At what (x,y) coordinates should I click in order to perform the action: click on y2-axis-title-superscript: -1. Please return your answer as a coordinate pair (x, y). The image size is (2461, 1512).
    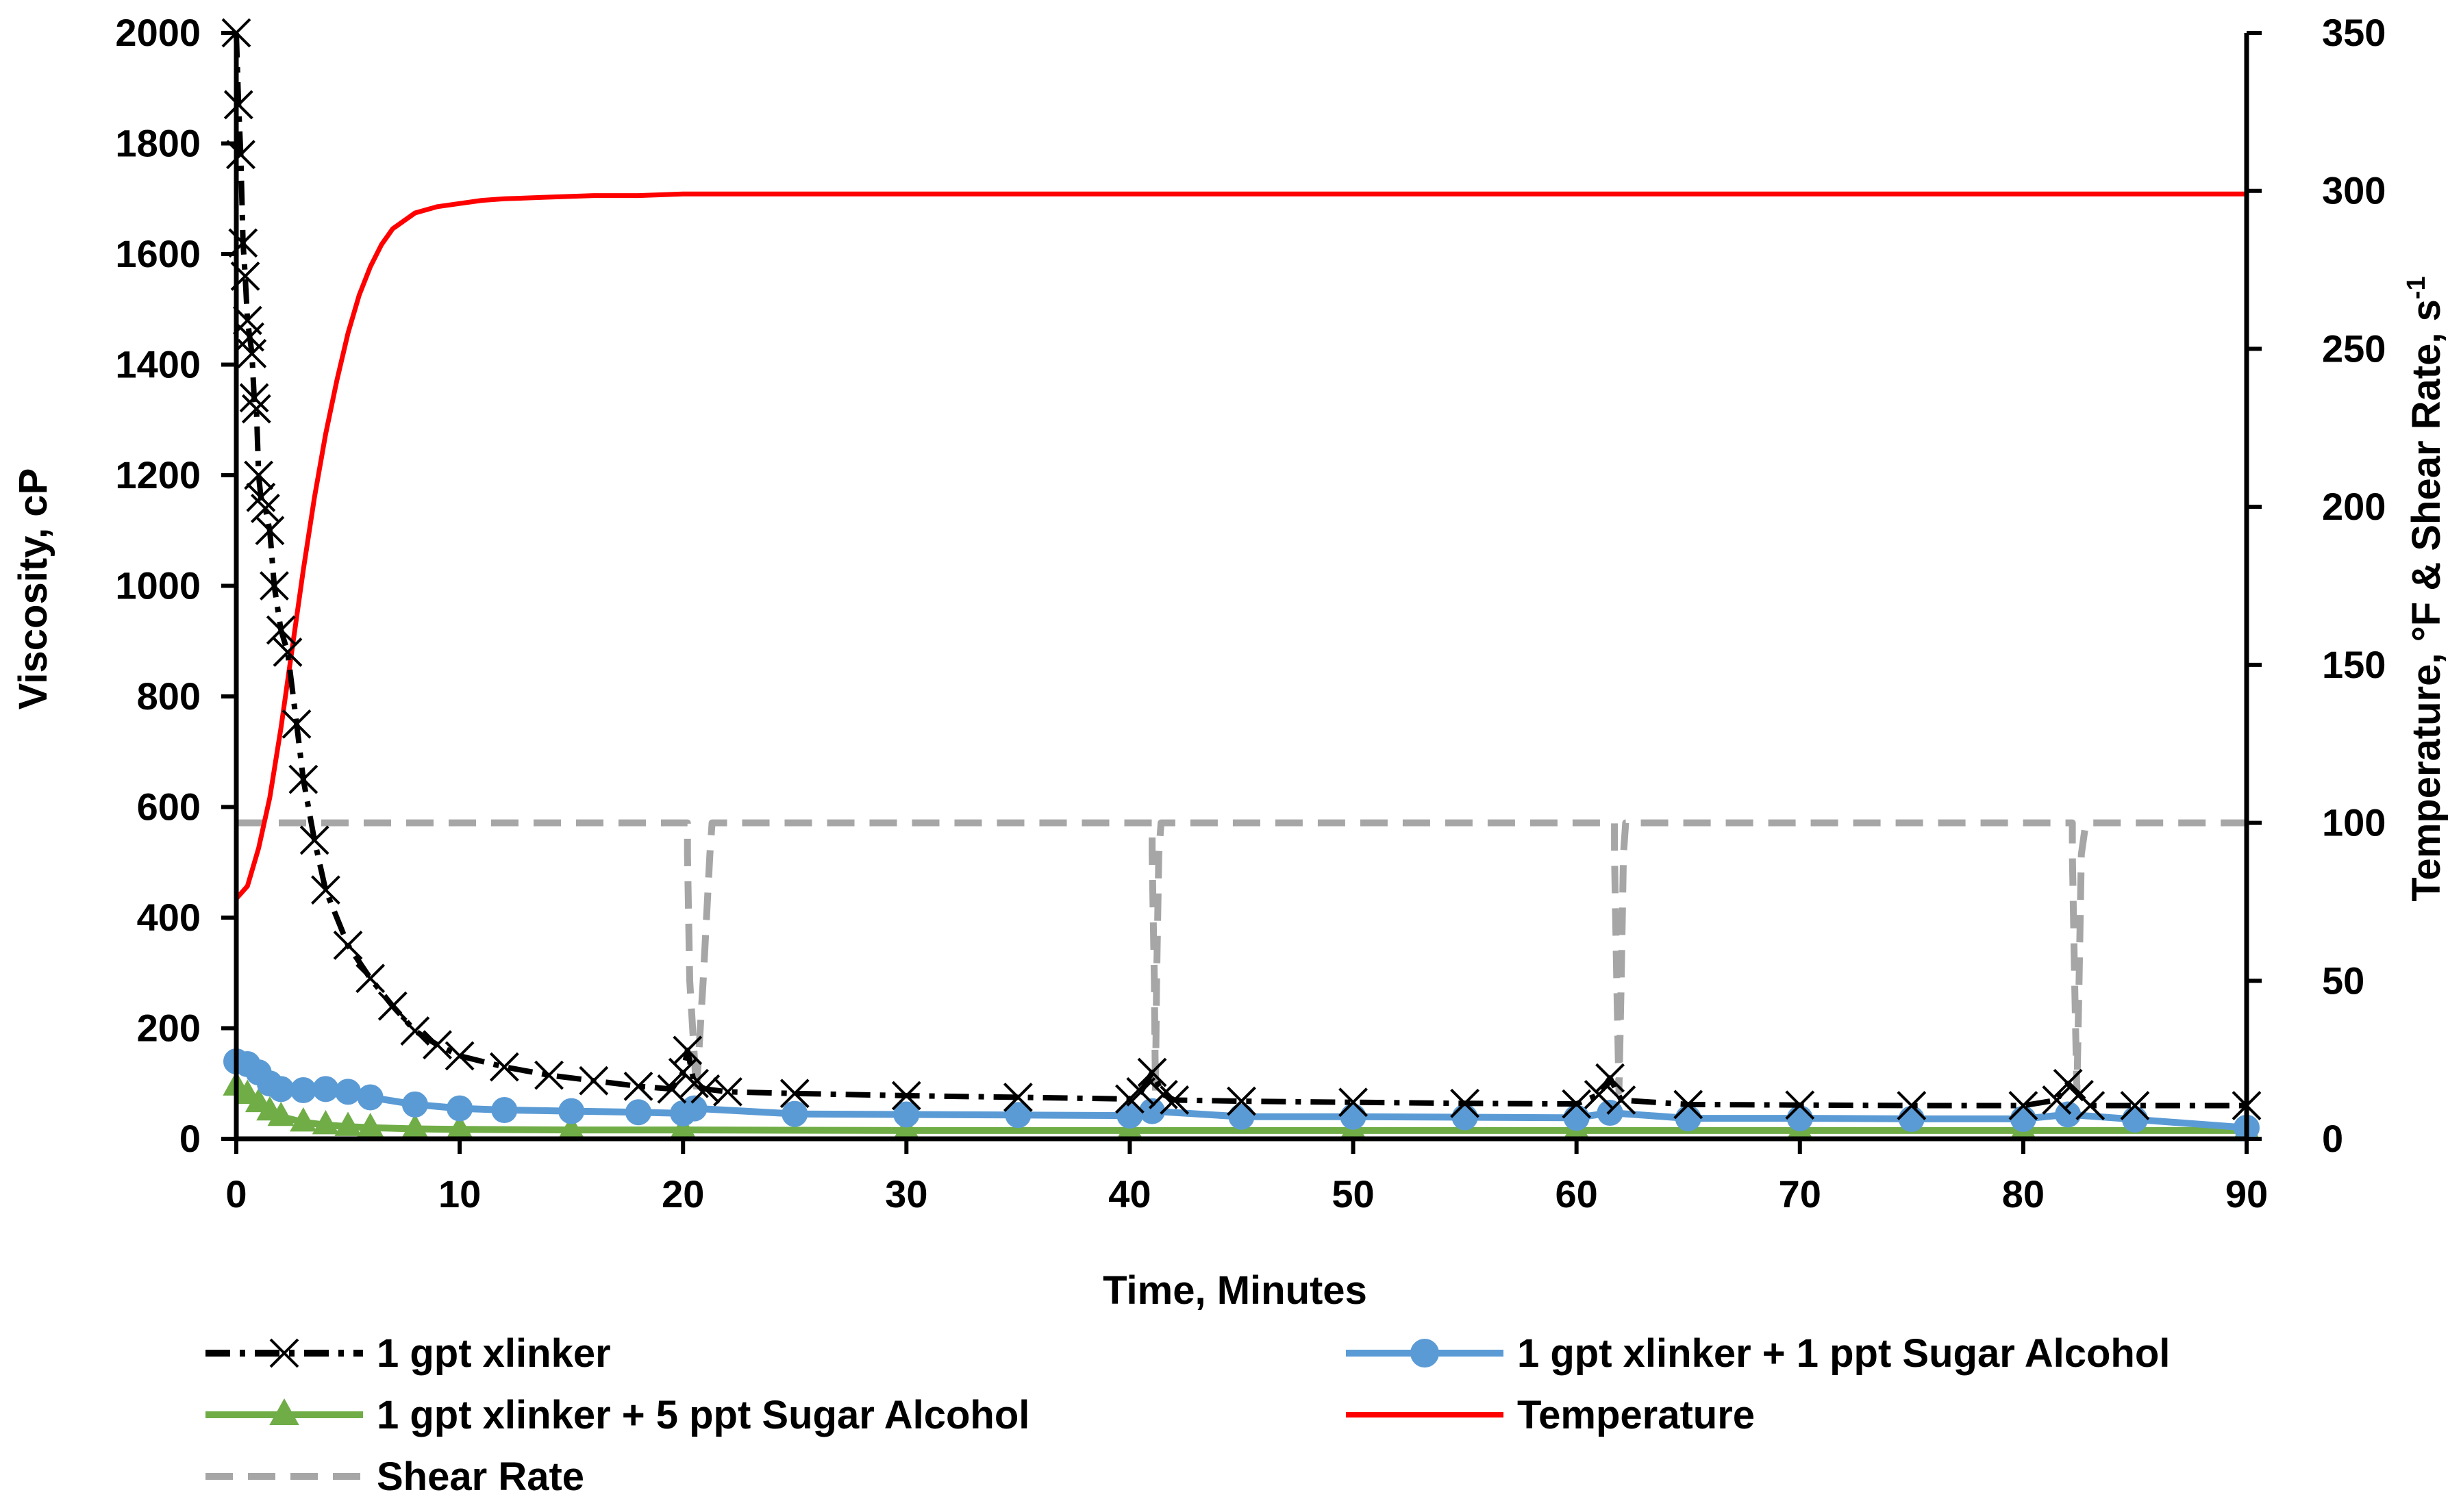
    Looking at the image, I should click on (2416, 287).